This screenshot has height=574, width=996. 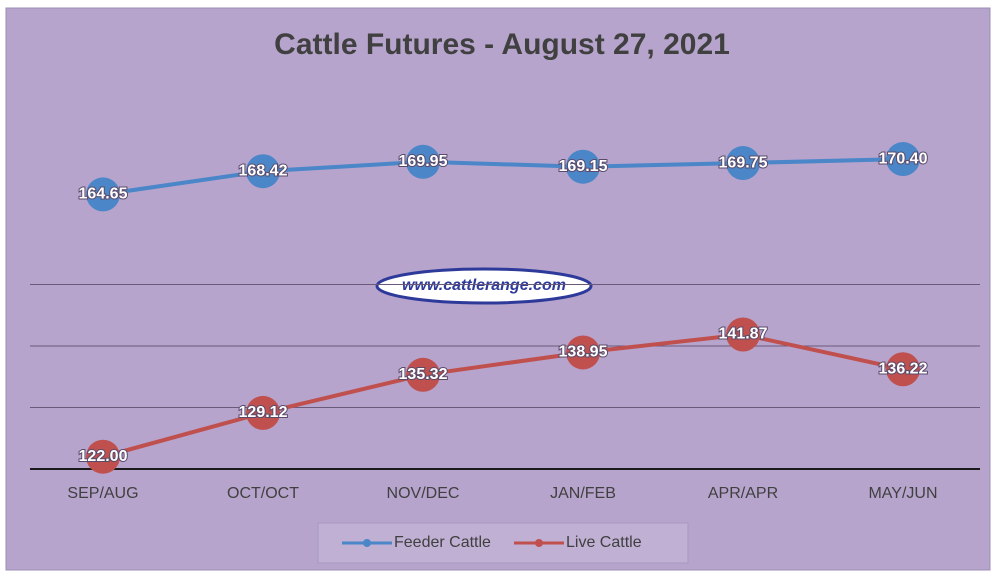 I want to click on data-label: 164.65, so click(x=103, y=194).